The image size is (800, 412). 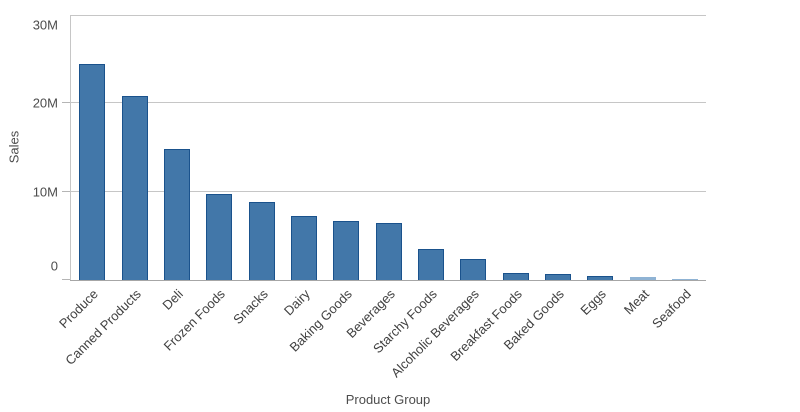 I want to click on gridline-20m, so click(x=388, y=103).